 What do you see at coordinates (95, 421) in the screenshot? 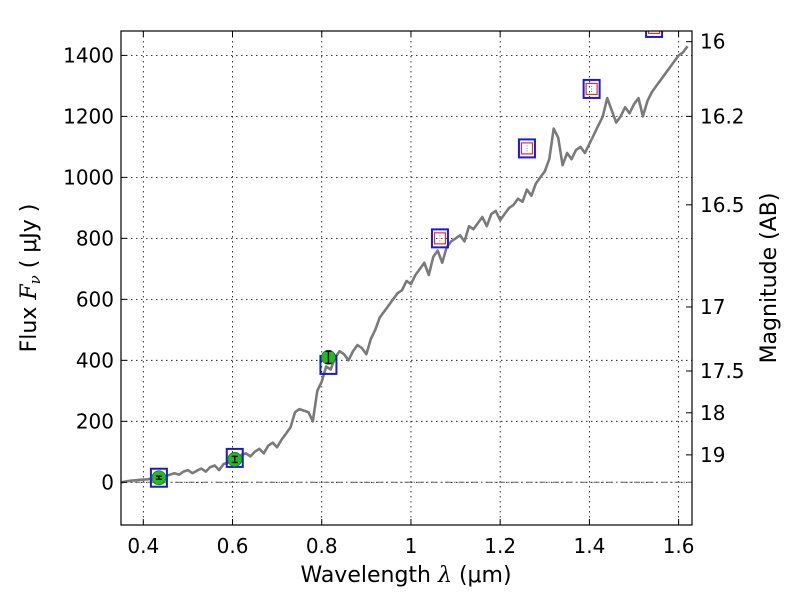
I see `y-tick-label: 200` at bounding box center [95, 421].